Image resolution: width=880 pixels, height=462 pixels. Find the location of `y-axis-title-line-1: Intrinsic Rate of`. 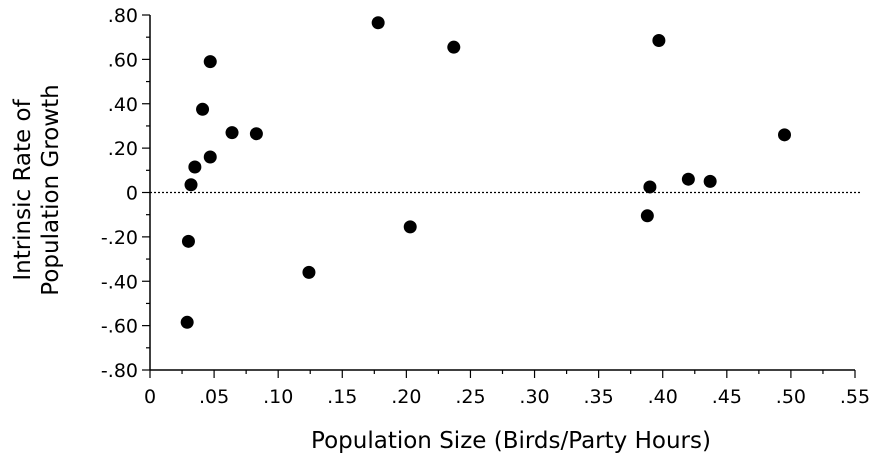

y-axis-title-line-1: Intrinsic Rate of is located at coordinates (23, 189).